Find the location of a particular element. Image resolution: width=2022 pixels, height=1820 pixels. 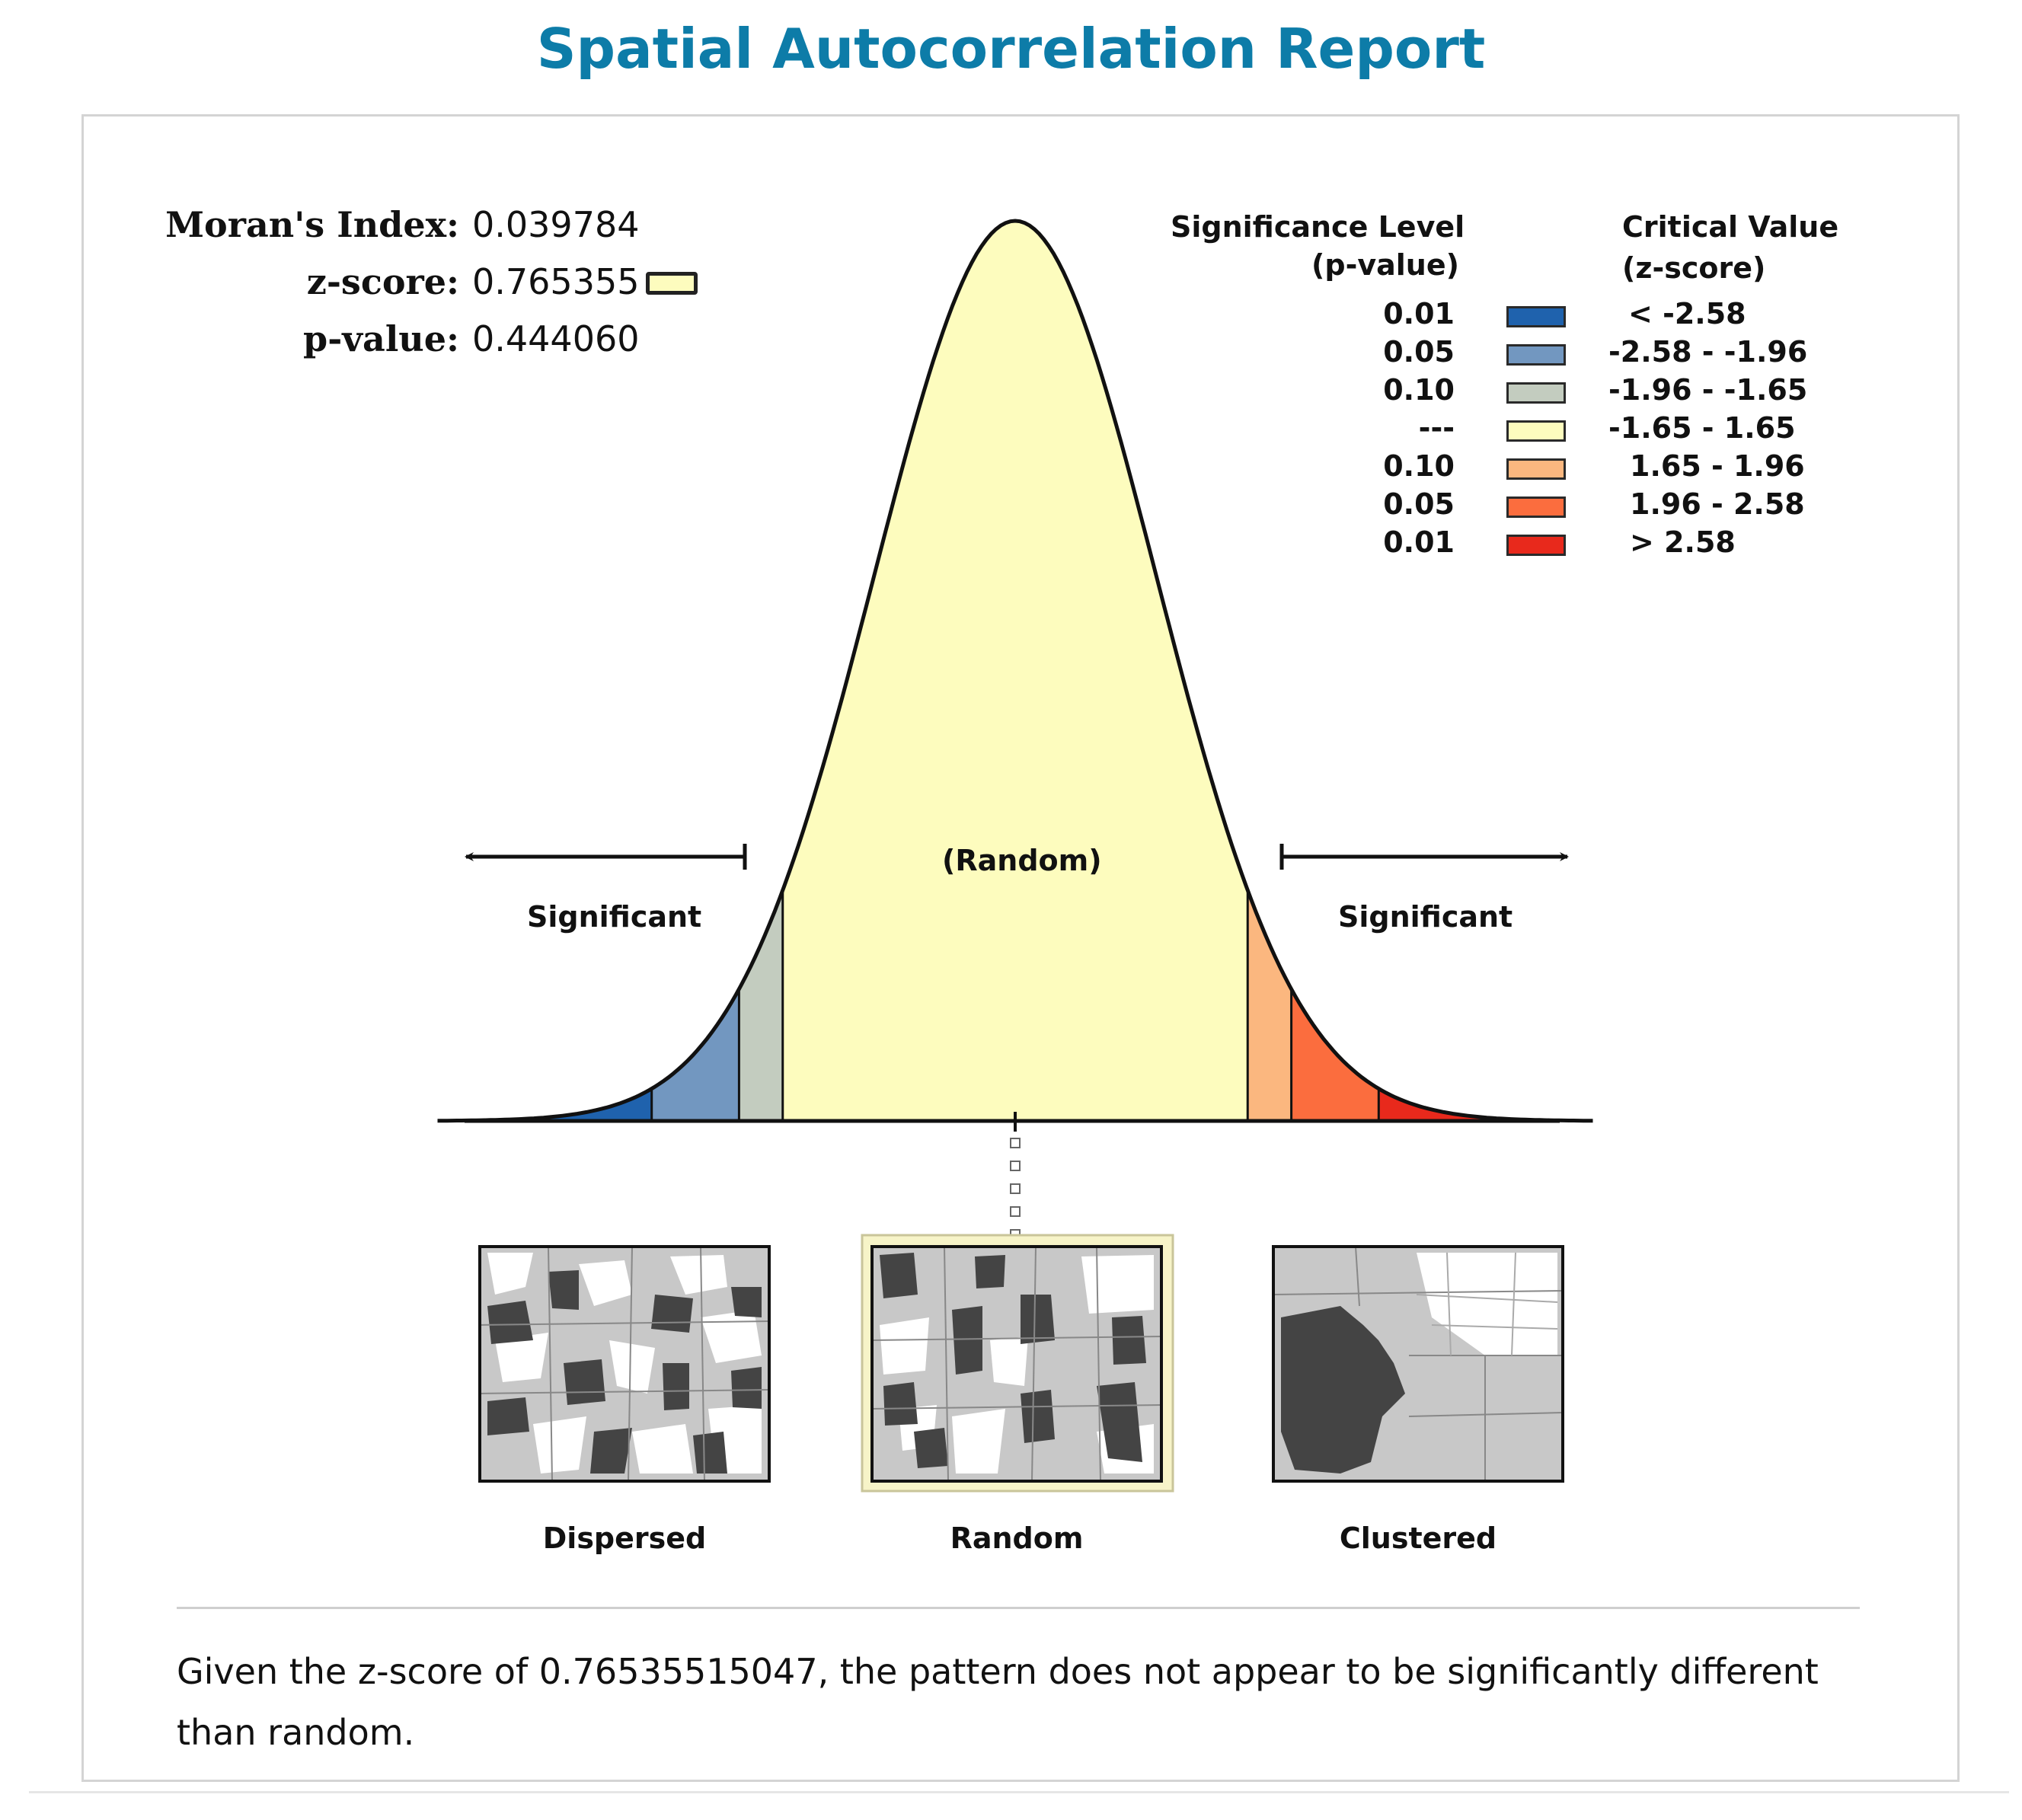

clustered-thumbnail is located at coordinates (1418, 1364).